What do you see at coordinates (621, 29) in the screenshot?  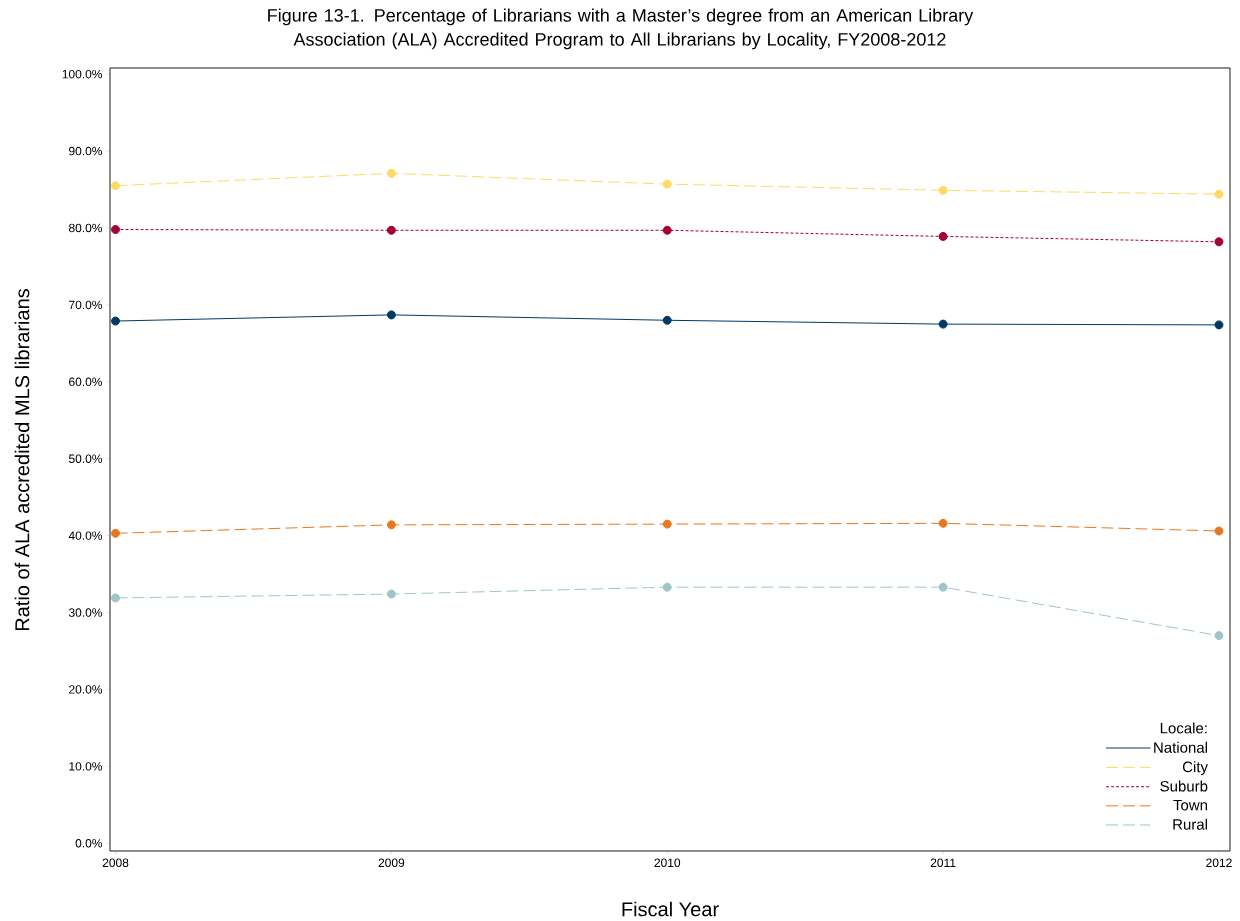 I see `chart-title: Figure 13-1. Percentage of Librarians with a Master’s degree from an American Library Association (ALA) Accredited Program to All Librarians by Locality, FY2008-2012` at bounding box center [621, 29].